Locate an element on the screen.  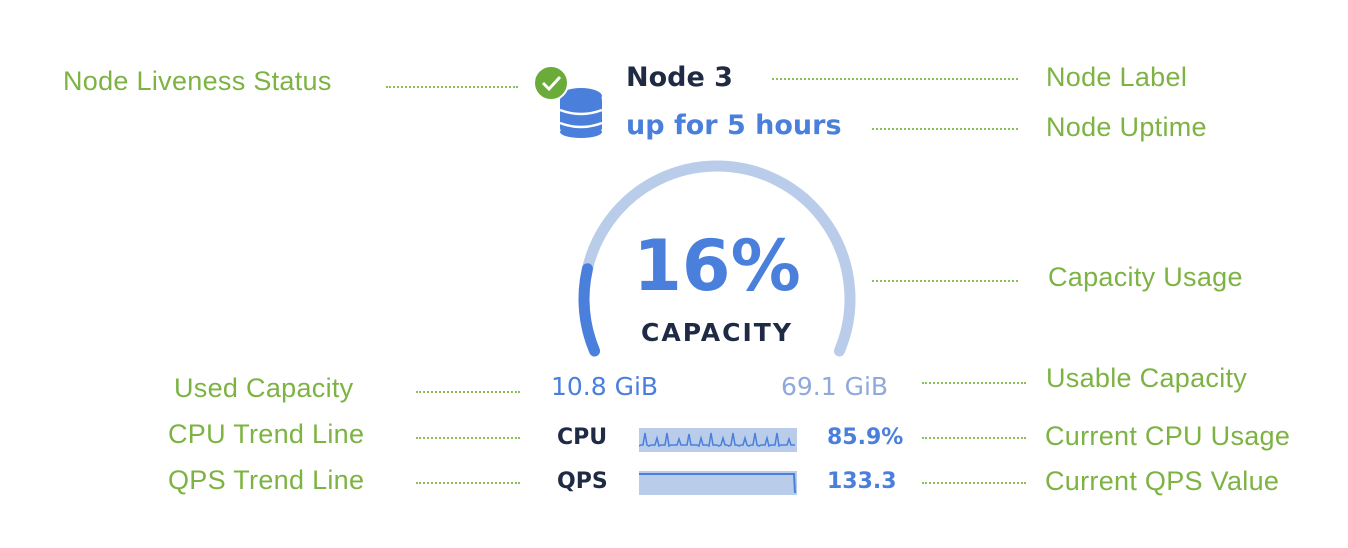
capacity-gauge is located at coordinates (717, 258).